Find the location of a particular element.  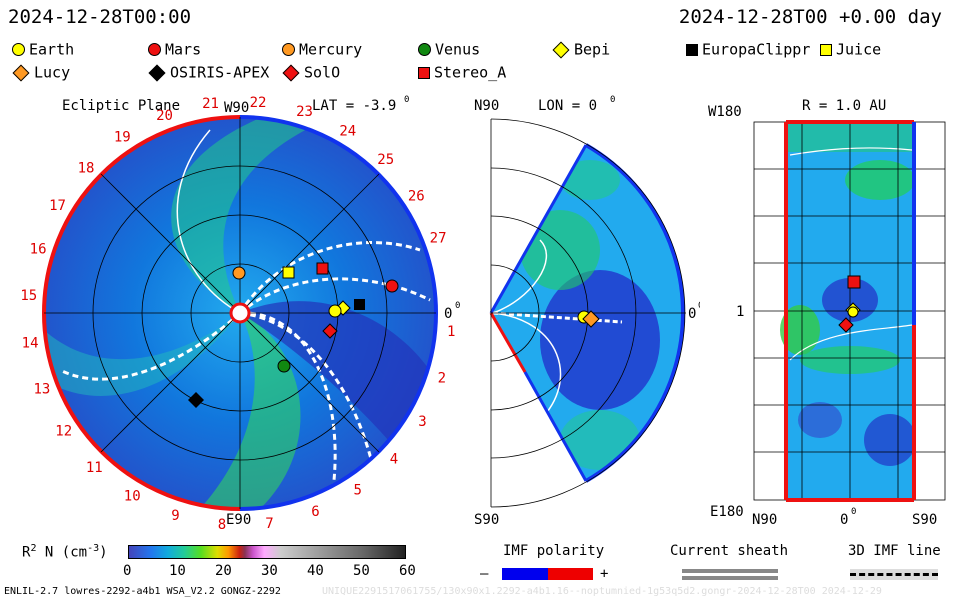

legend-item-earth: Earth is located at coordinates (43, 49).